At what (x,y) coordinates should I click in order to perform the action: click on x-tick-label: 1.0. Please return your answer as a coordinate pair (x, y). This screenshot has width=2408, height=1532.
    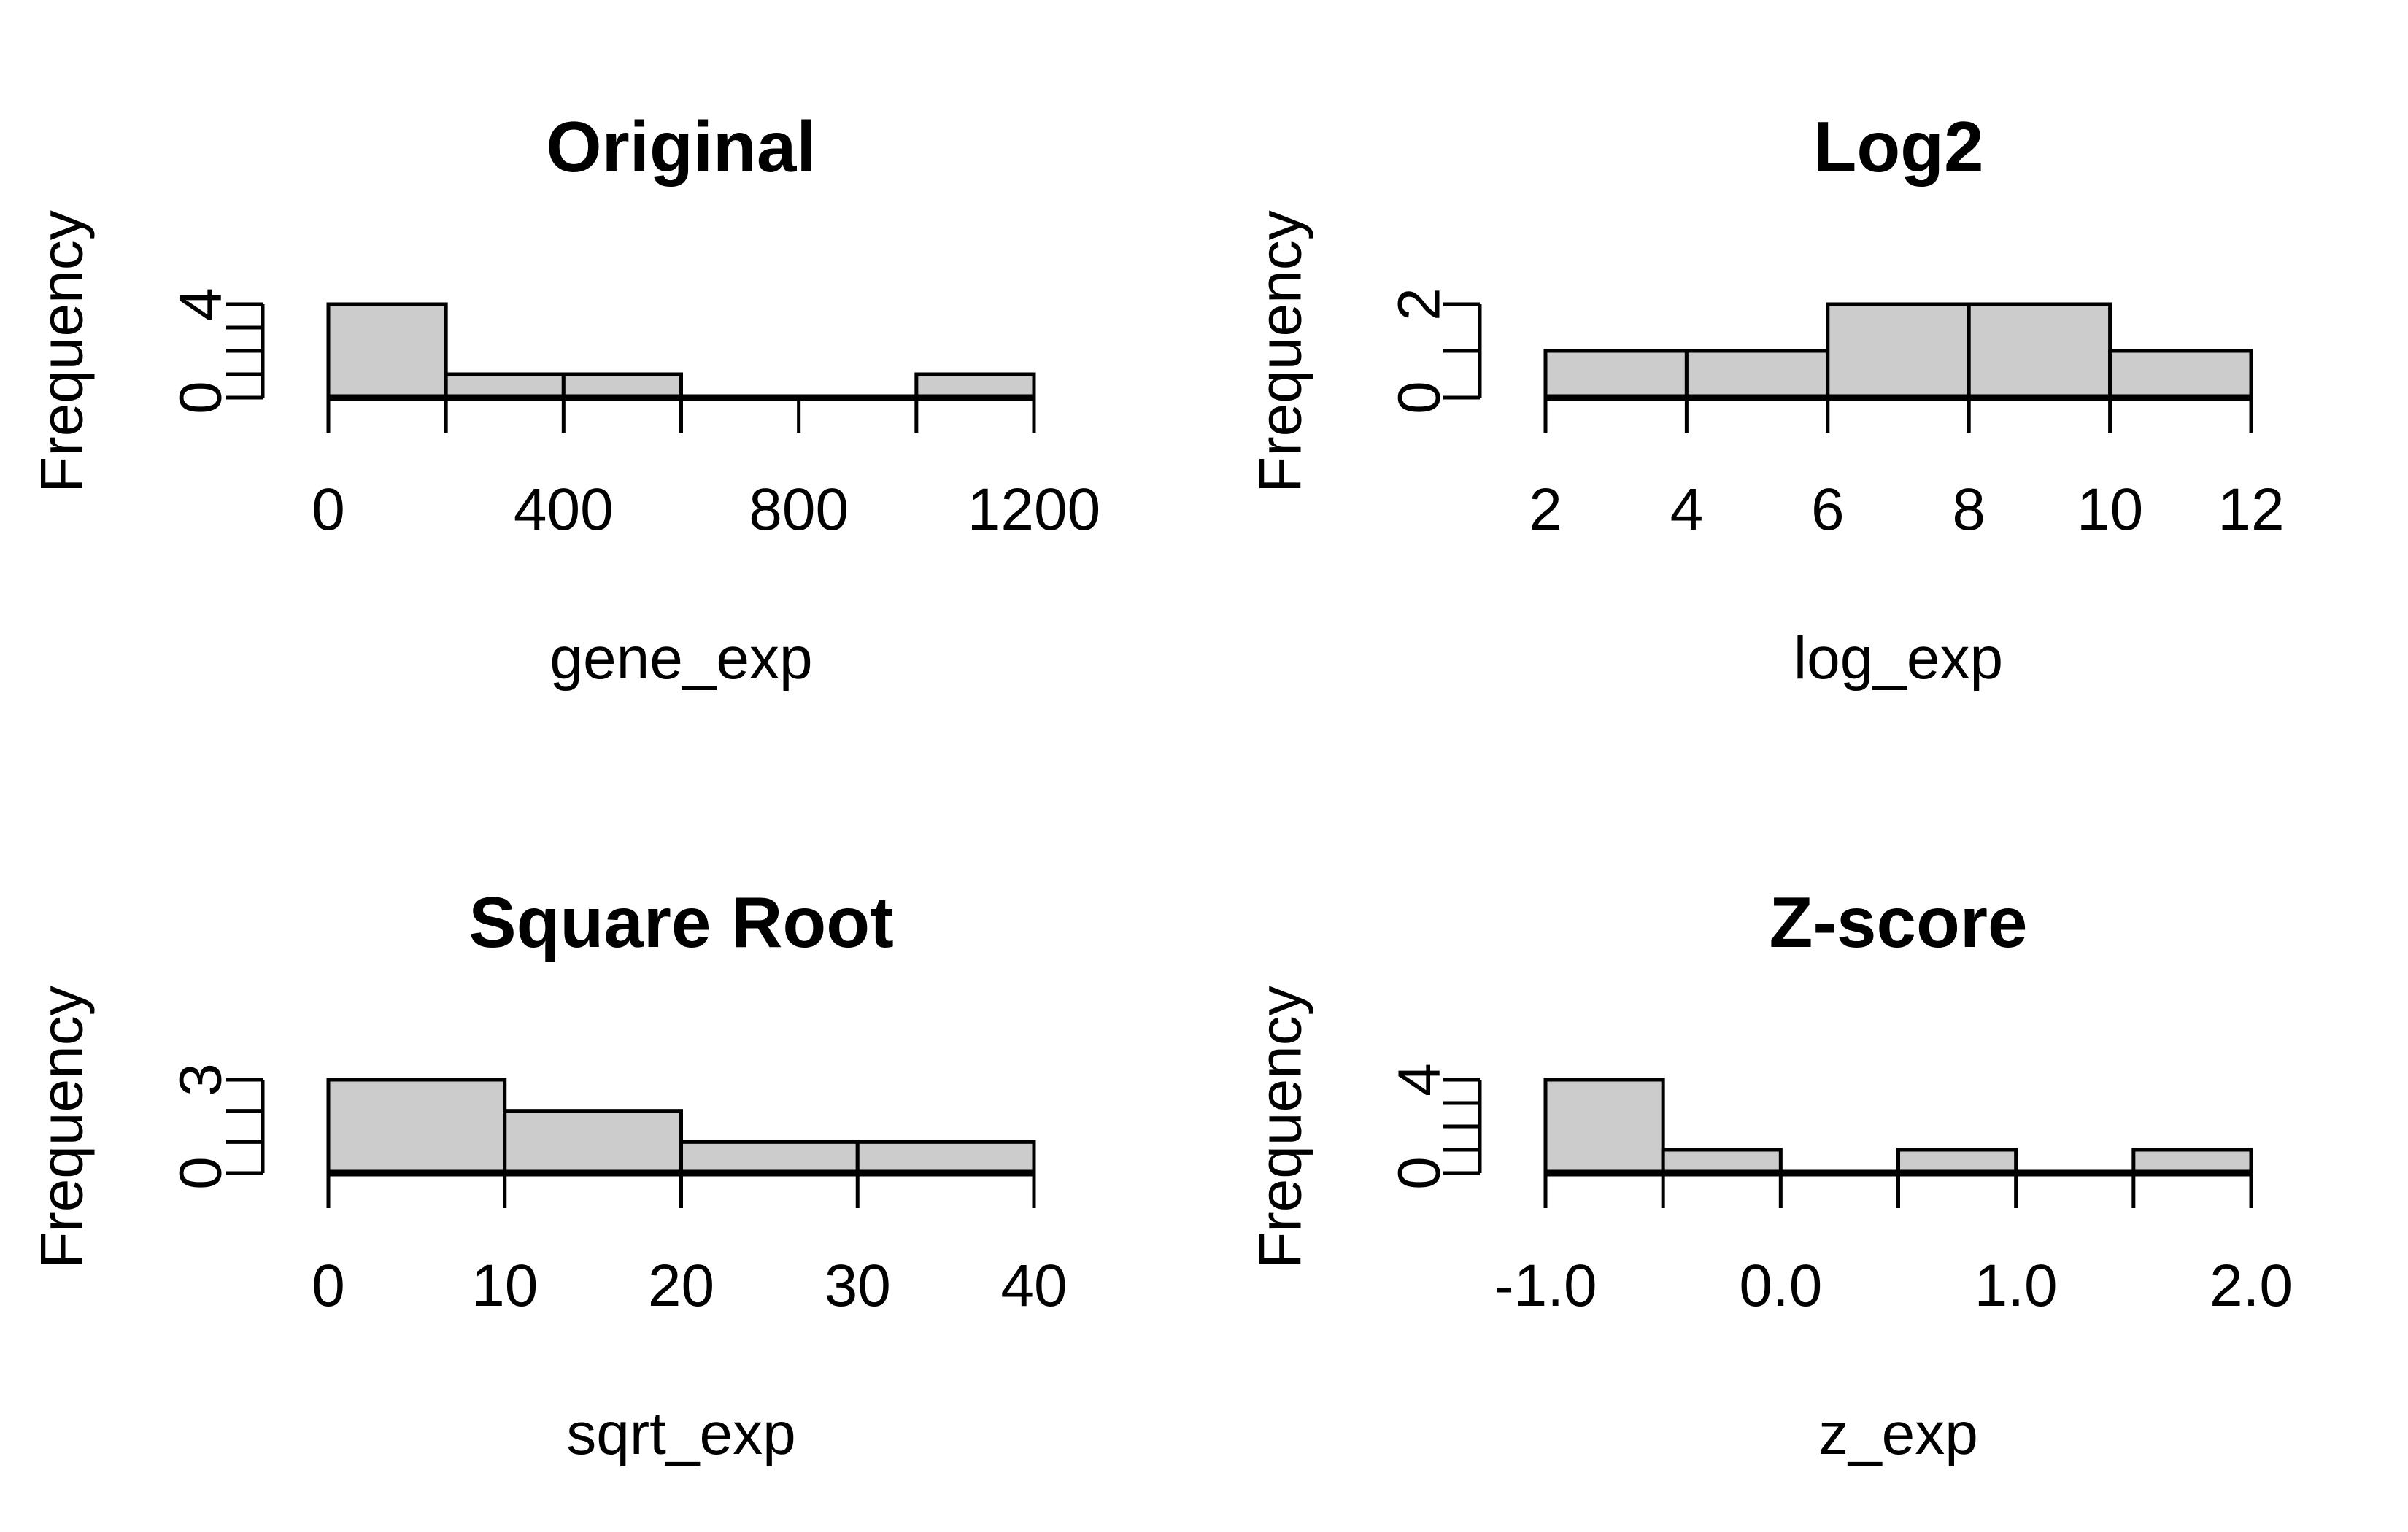
    Looking at the image, I should click on (2016, 1286).